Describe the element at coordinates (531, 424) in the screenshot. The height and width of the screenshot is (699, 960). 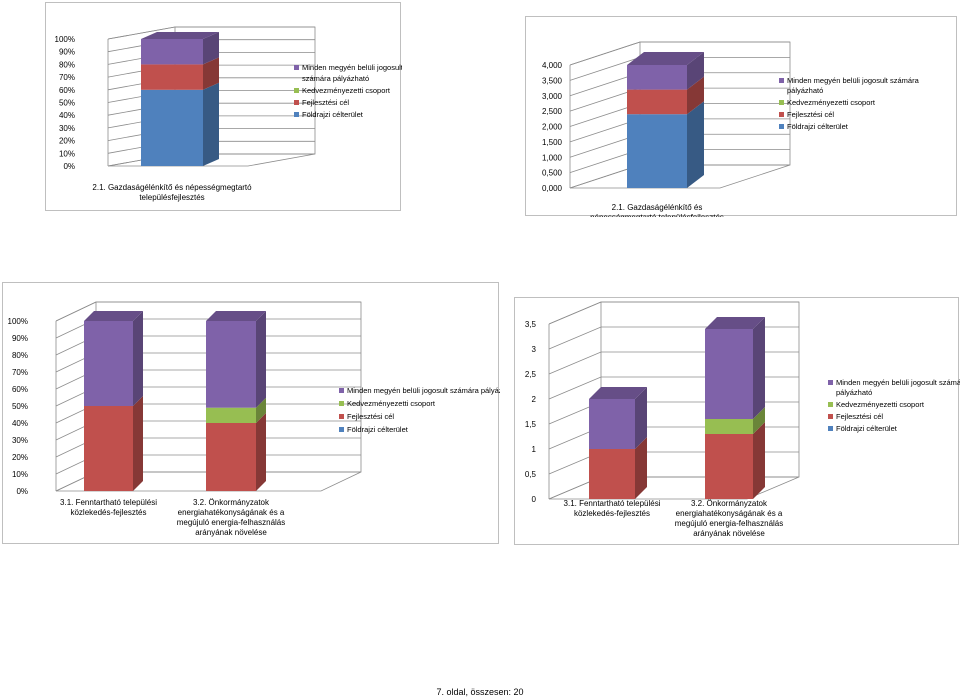
I see `y-tick-label: 1,5` at that location.